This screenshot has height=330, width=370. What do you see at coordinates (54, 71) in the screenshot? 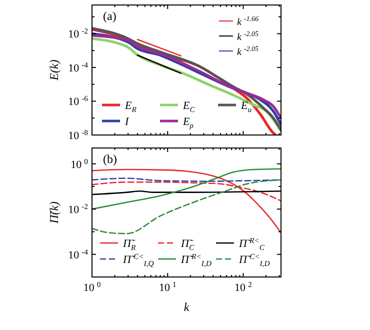
I see `y-axis-title: E(k)` at bounding box center [54, 71].